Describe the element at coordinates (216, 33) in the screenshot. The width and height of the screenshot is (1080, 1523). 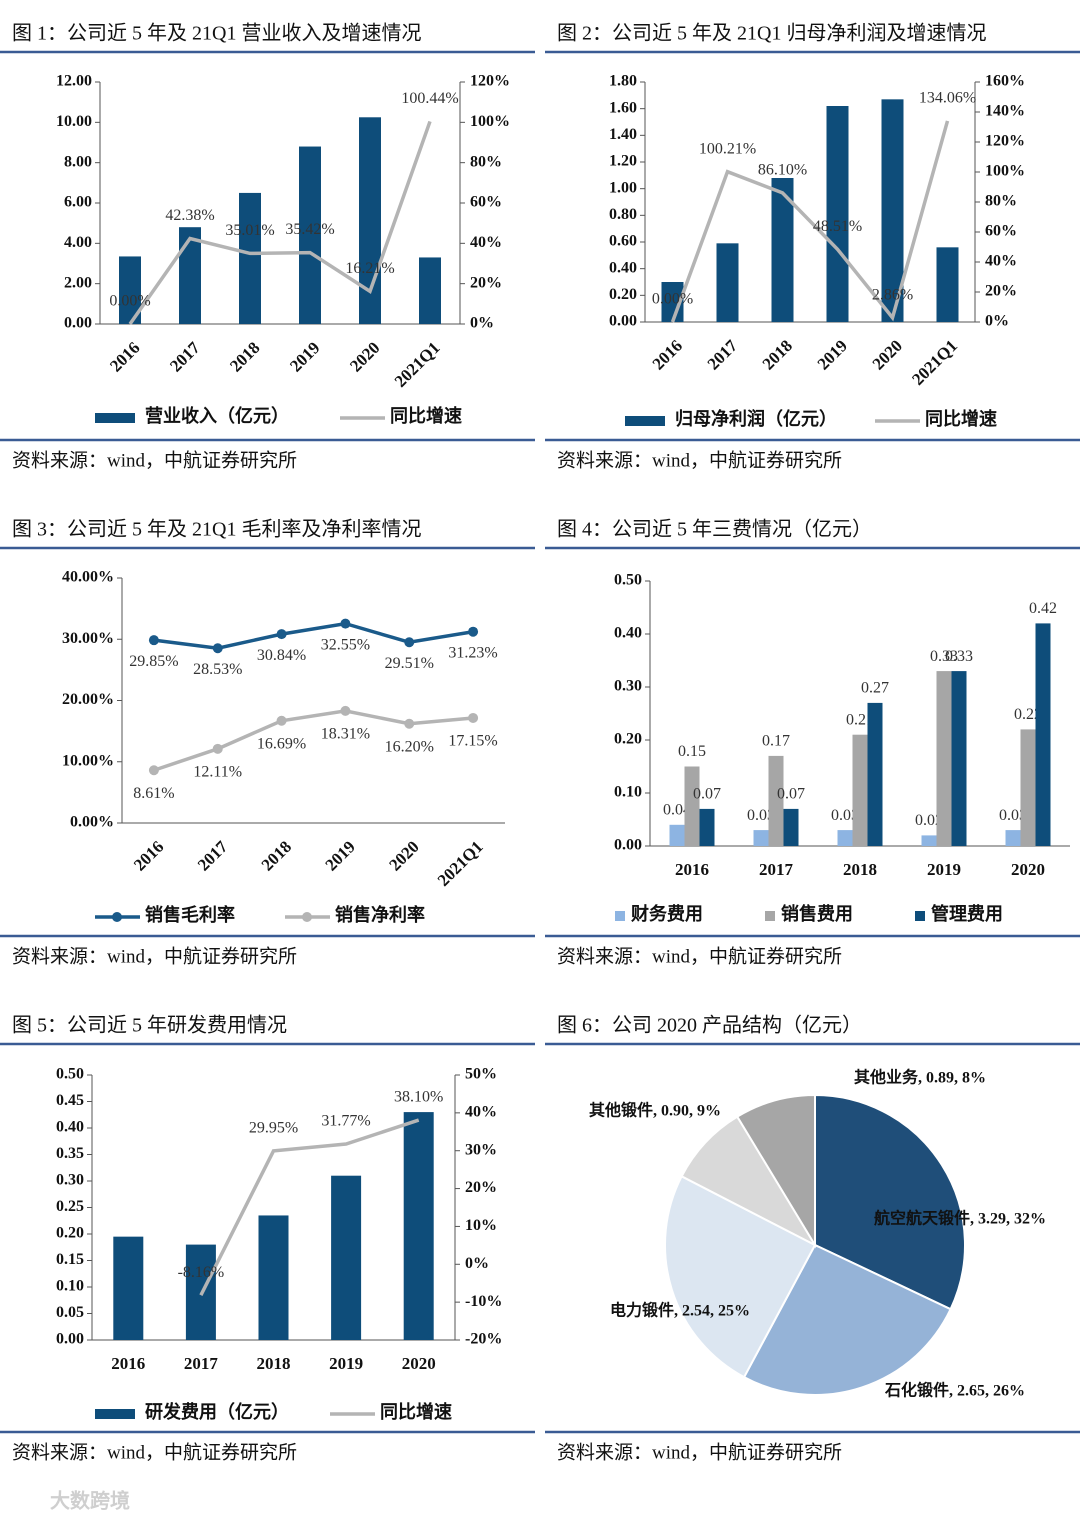
I see `figure-caption: 图 1：公司近 5 年及 21Q1 营业收入及增速情况` at that location.